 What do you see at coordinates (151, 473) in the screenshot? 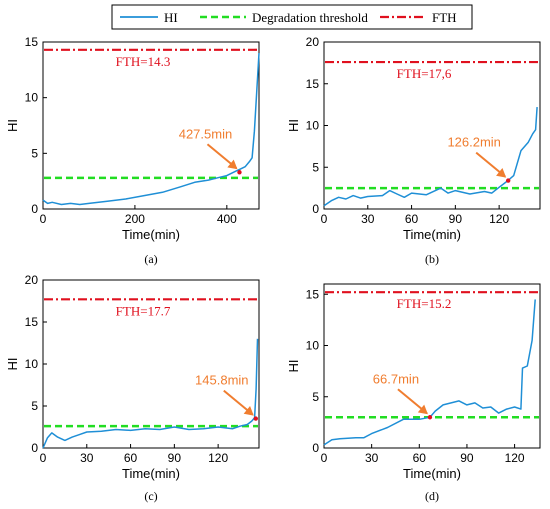
I see `panel-c-xlabel: Time(min)` at bounding box center [151, 473].